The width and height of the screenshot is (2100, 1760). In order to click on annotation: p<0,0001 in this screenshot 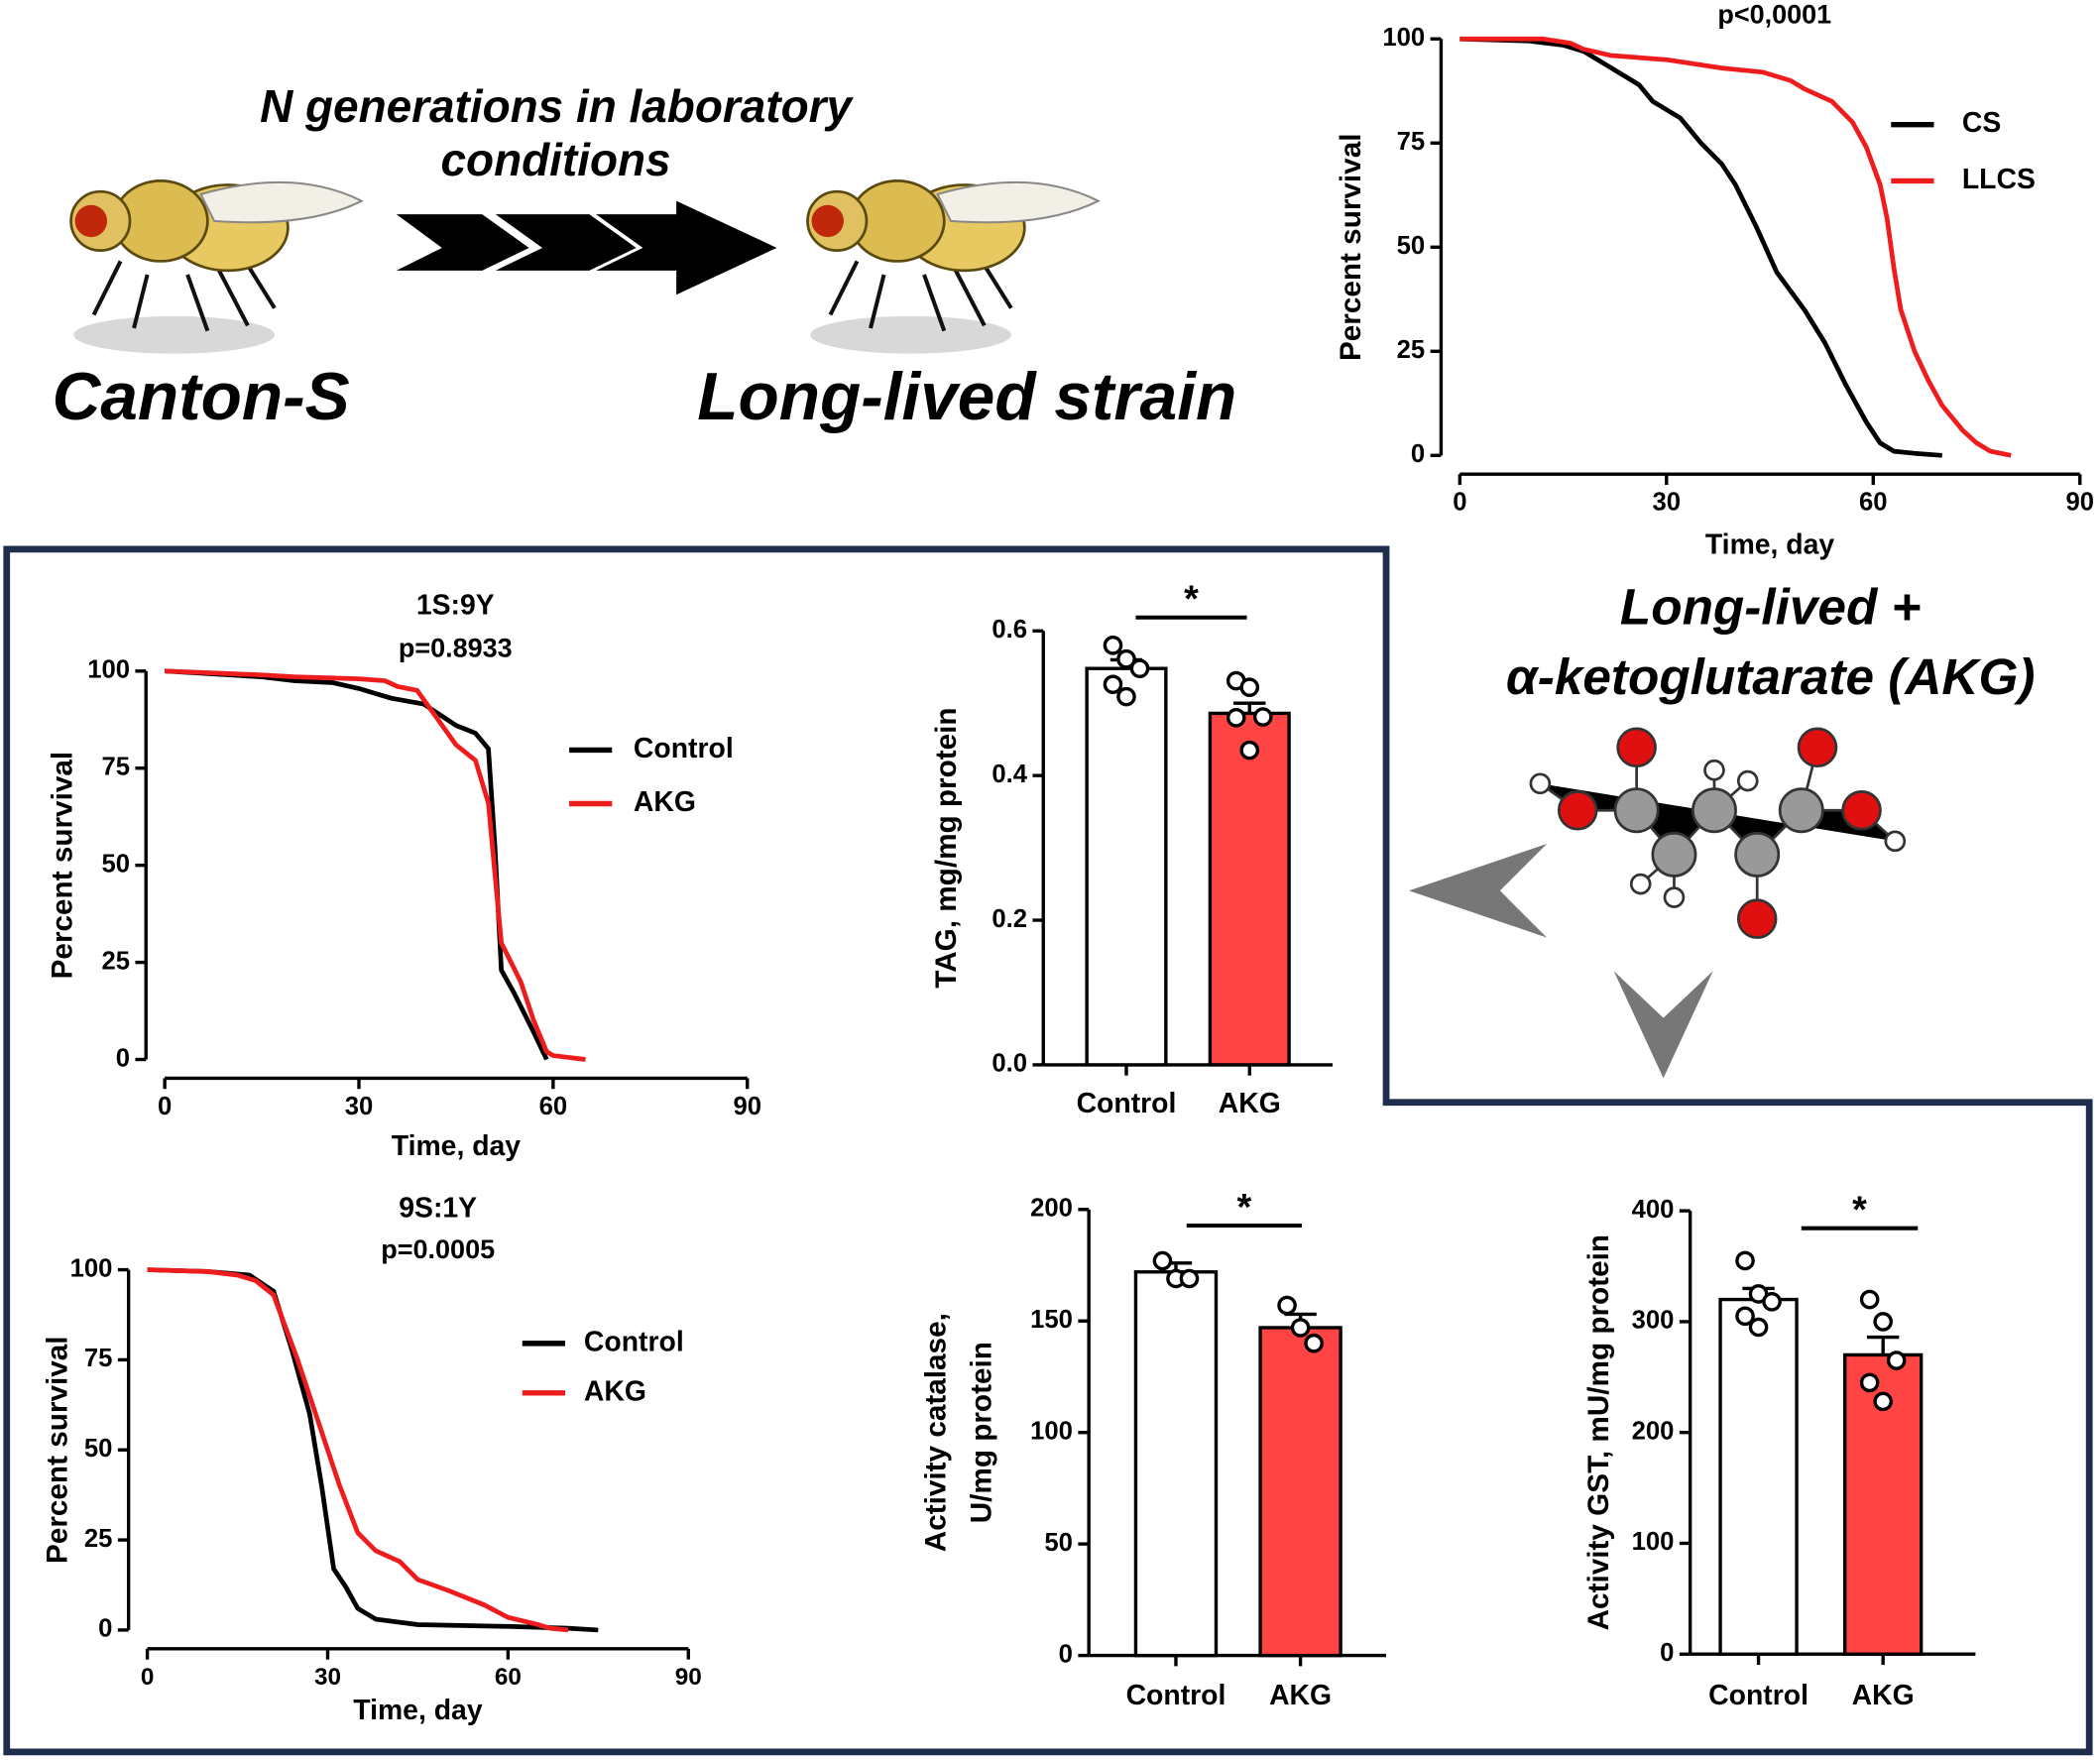, I will do `click(1774, 14)`.